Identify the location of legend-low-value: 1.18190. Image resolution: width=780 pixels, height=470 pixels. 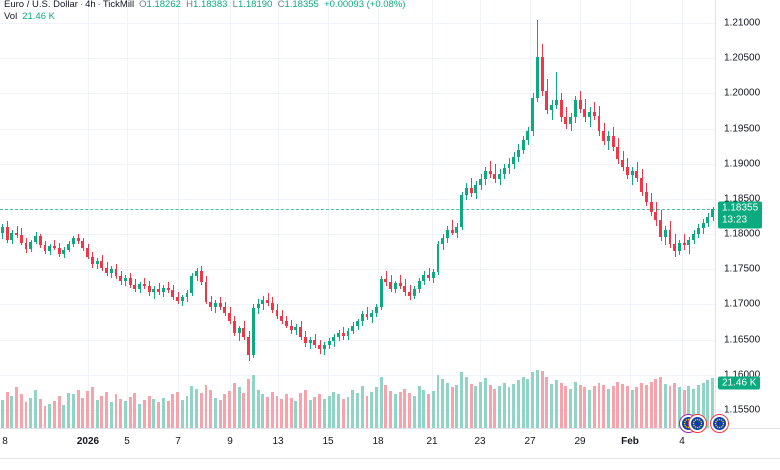
(255, 5).